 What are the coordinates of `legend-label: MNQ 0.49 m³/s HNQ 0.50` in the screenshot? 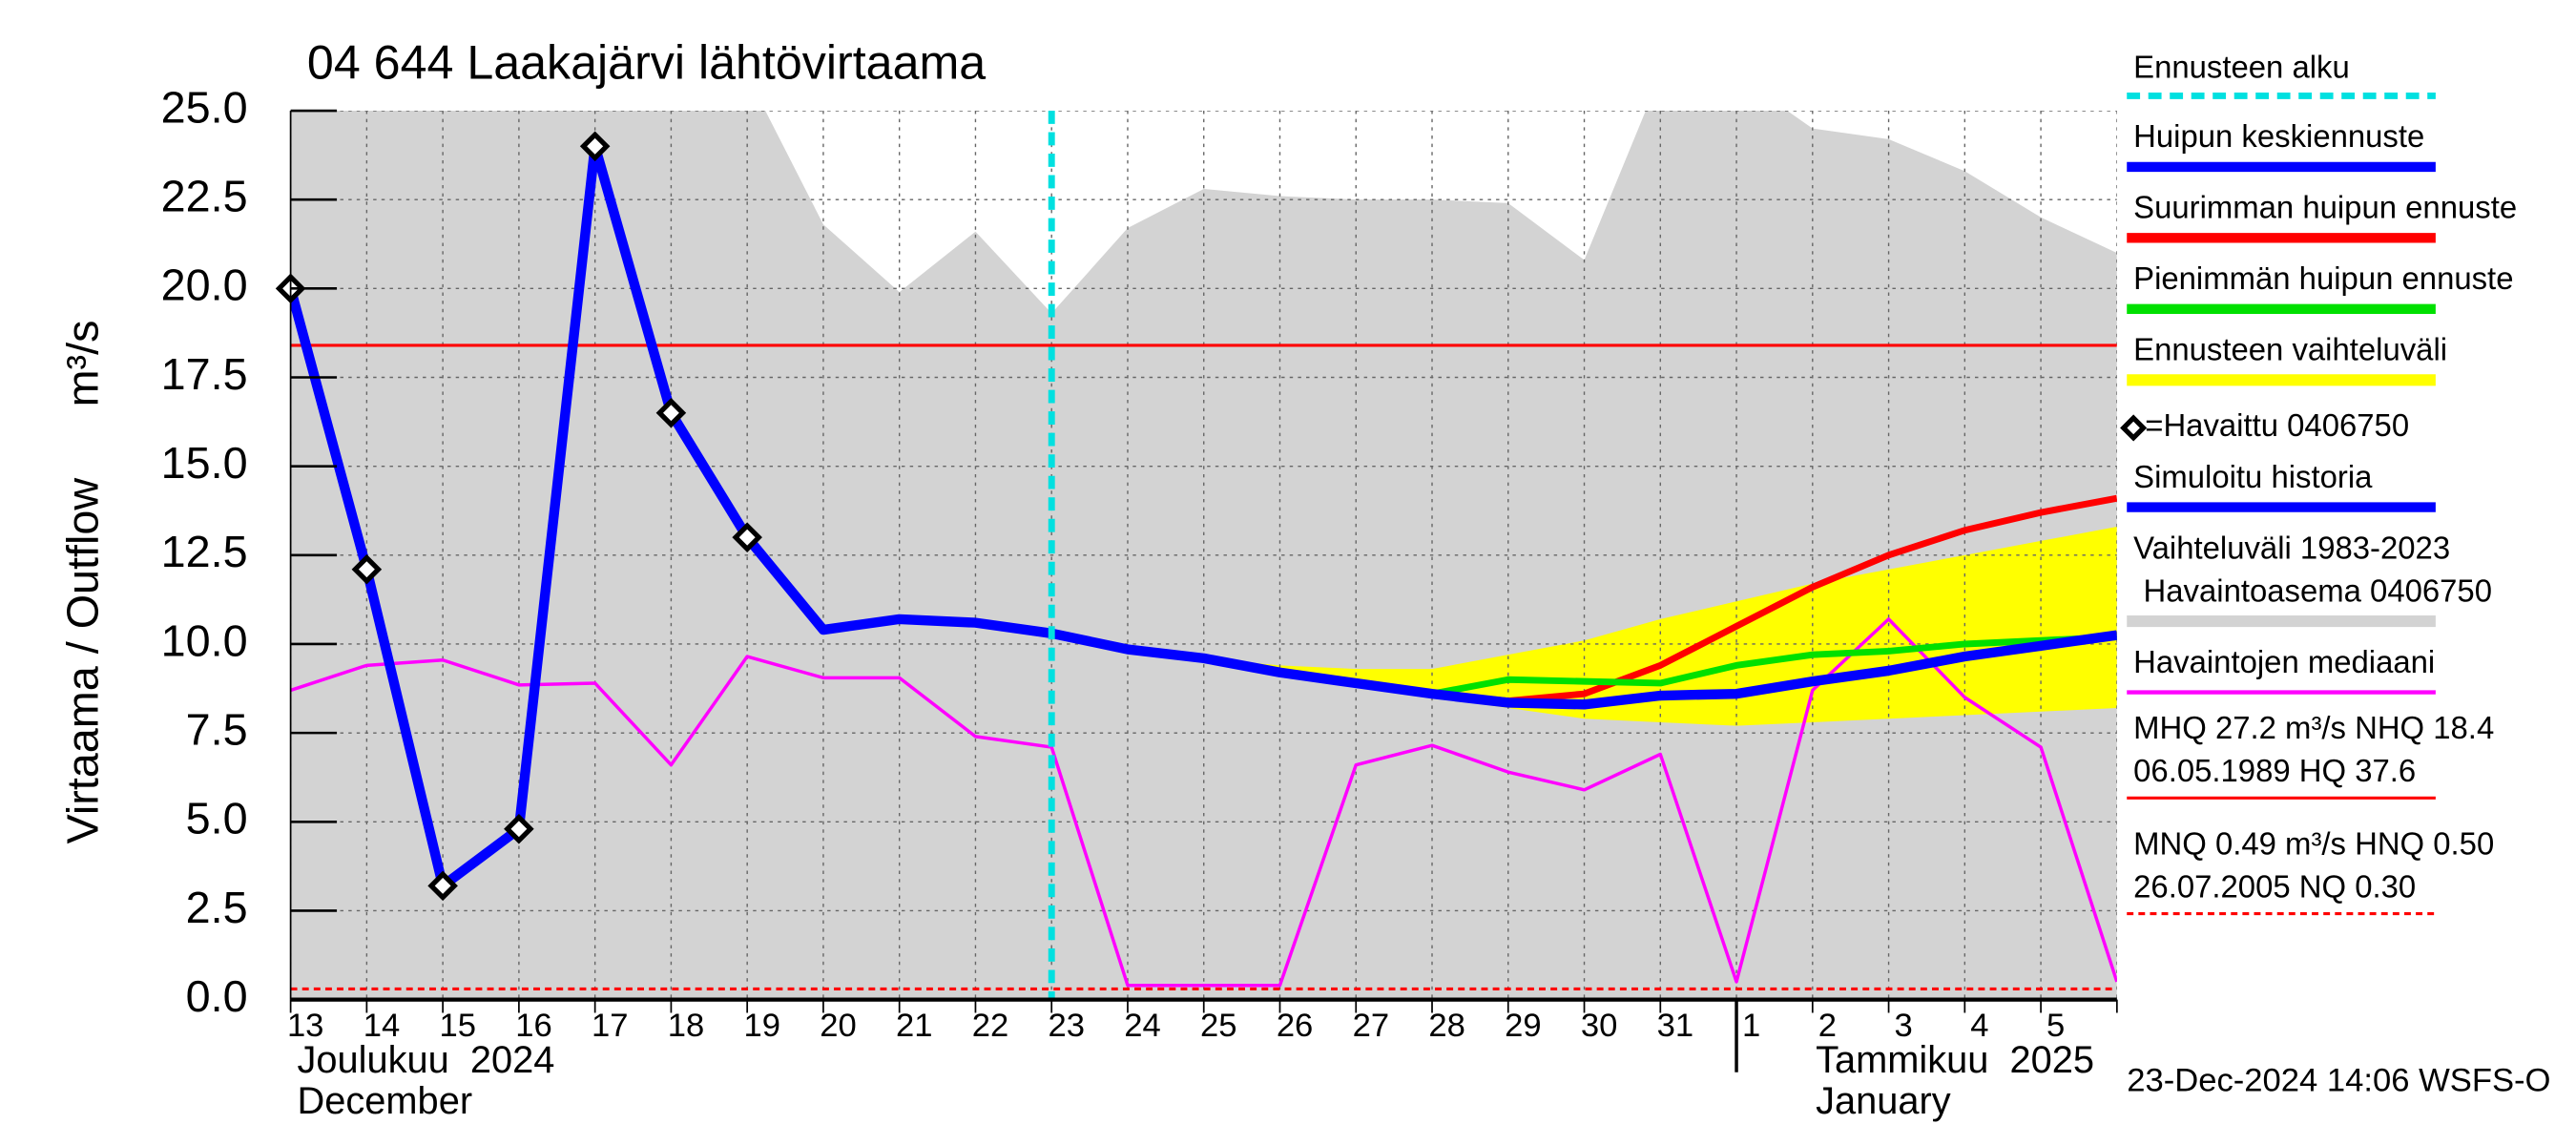 It's located at (2313, 843).